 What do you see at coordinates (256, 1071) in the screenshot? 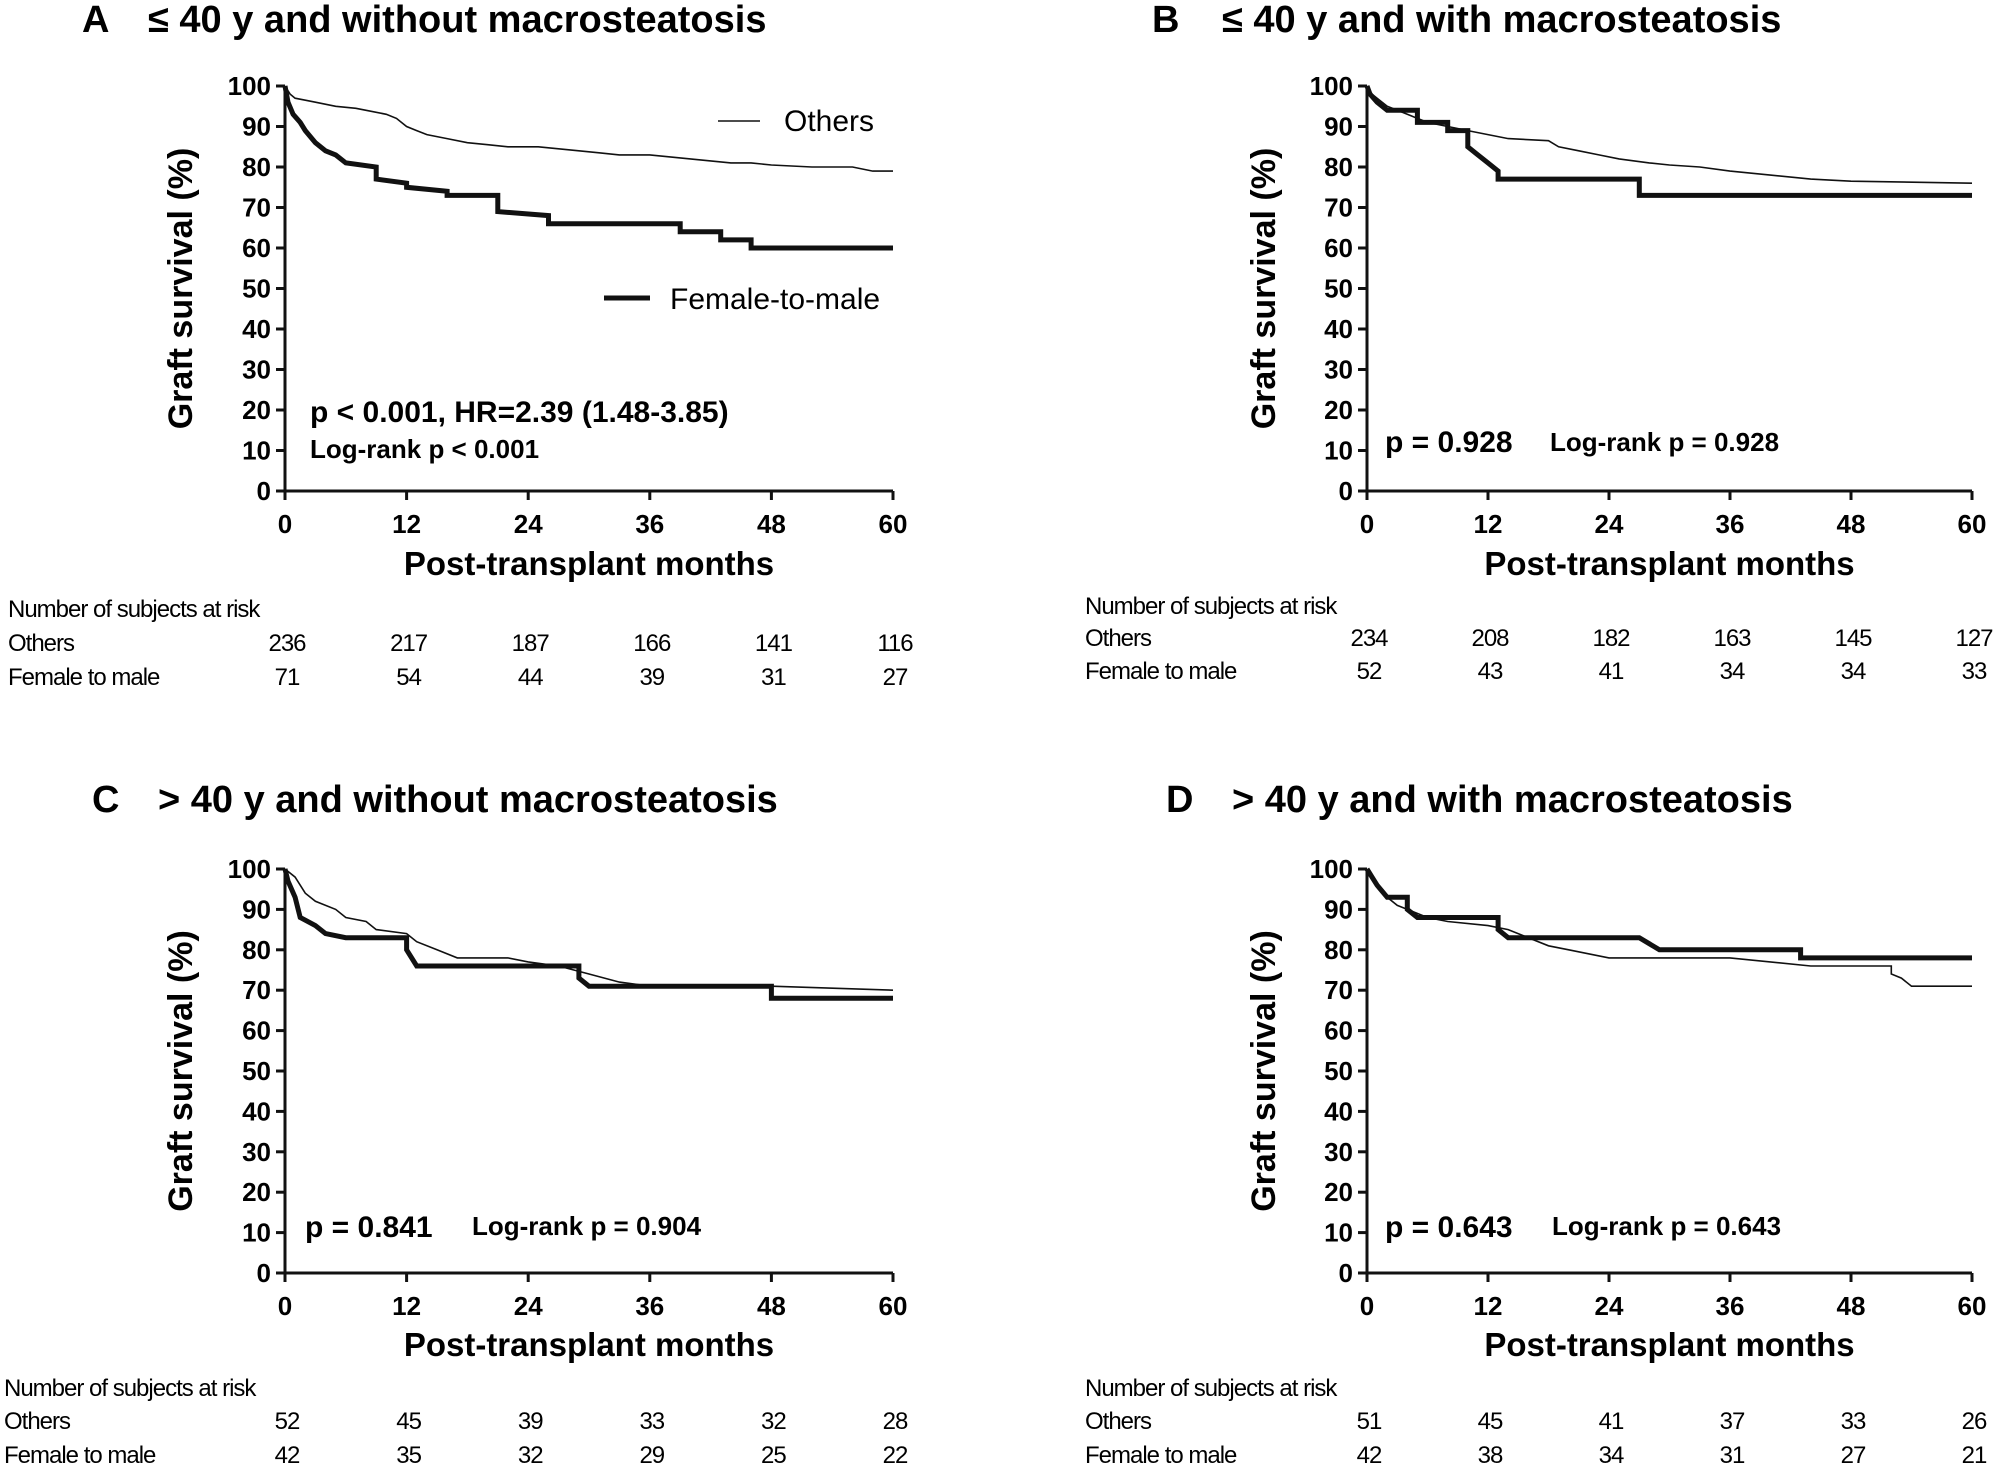
I see `panel-c-y-tick-label: 50` at bounding box center [256, 1071].